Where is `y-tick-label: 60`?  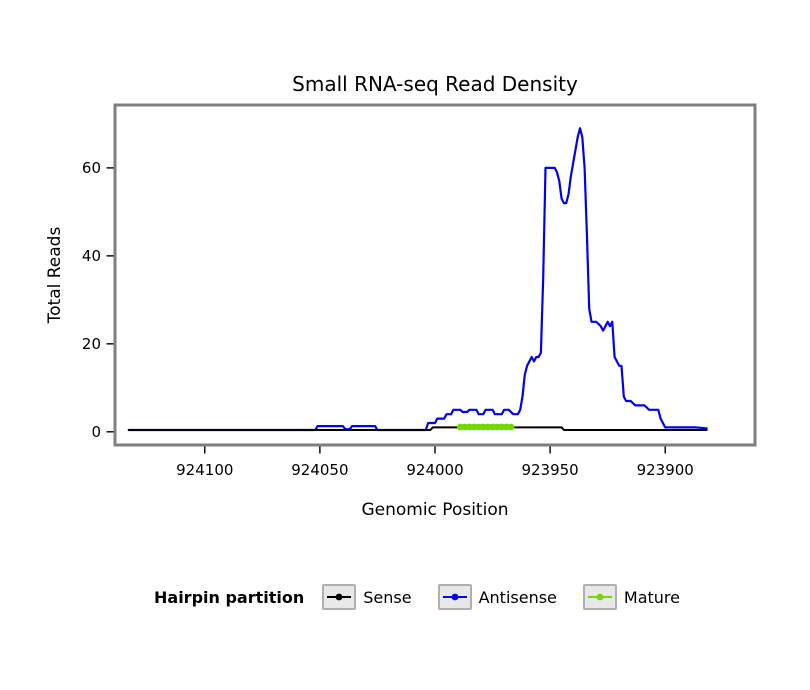
y-tick-label: 60 is located at coordinates (91, 168).